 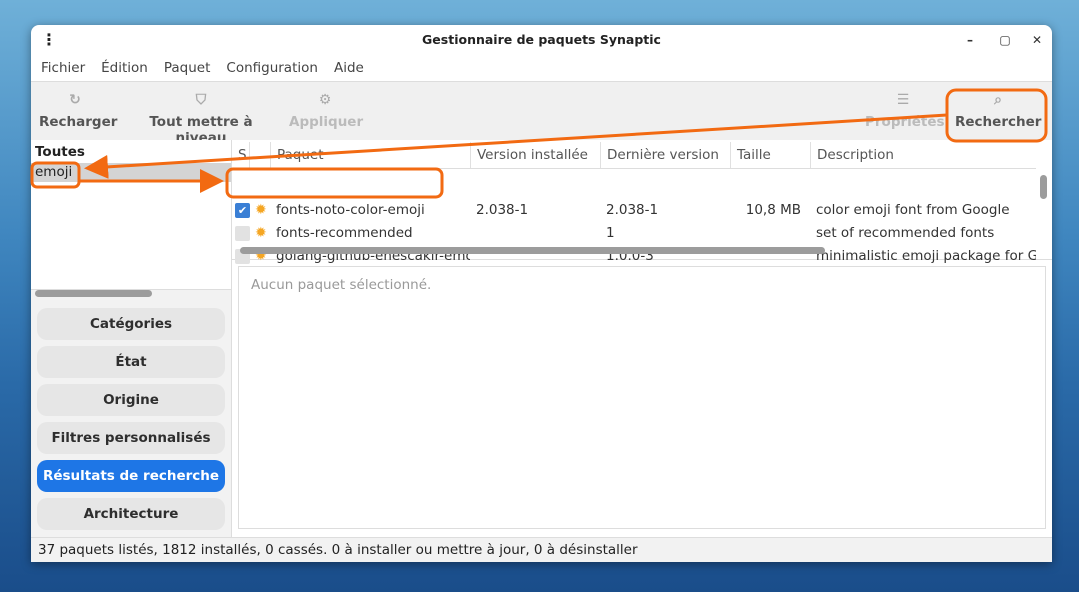 What do you see at coordinates (131, 514) in the screenshot?
I see `architecture-button: Architecture` at bounding box center [131, 514].